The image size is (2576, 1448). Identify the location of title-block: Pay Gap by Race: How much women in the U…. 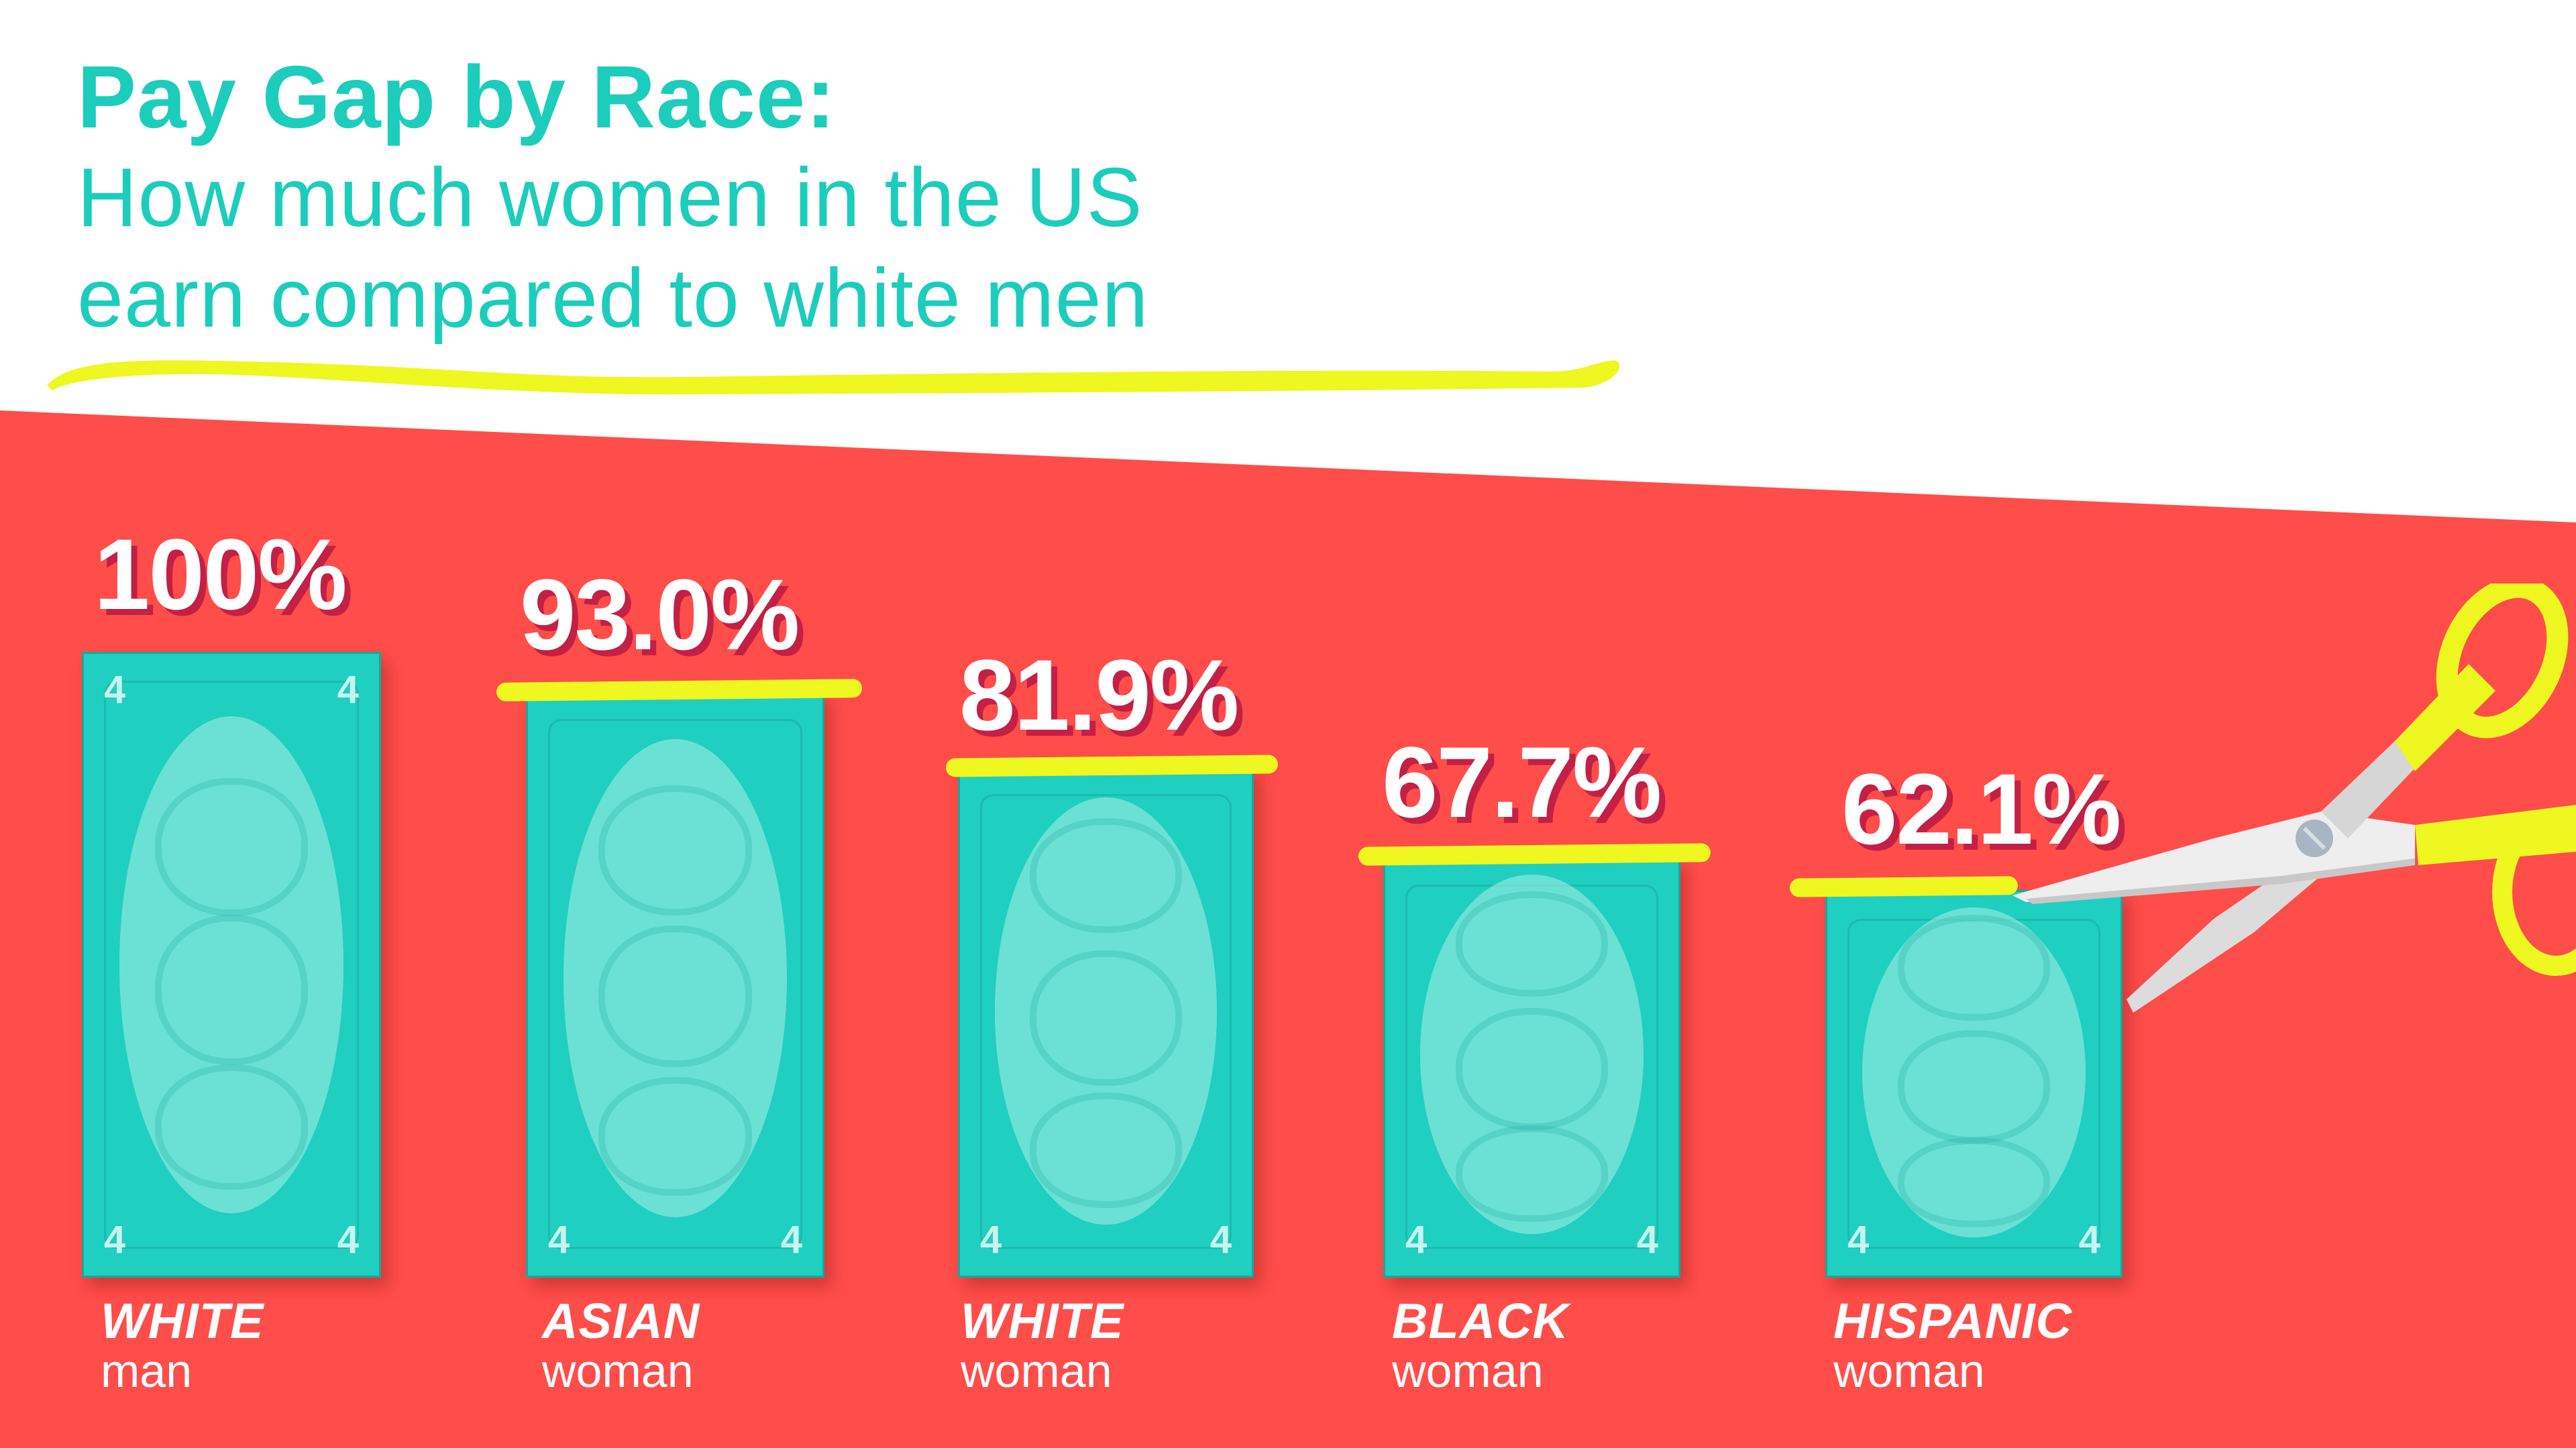
(613, 198).